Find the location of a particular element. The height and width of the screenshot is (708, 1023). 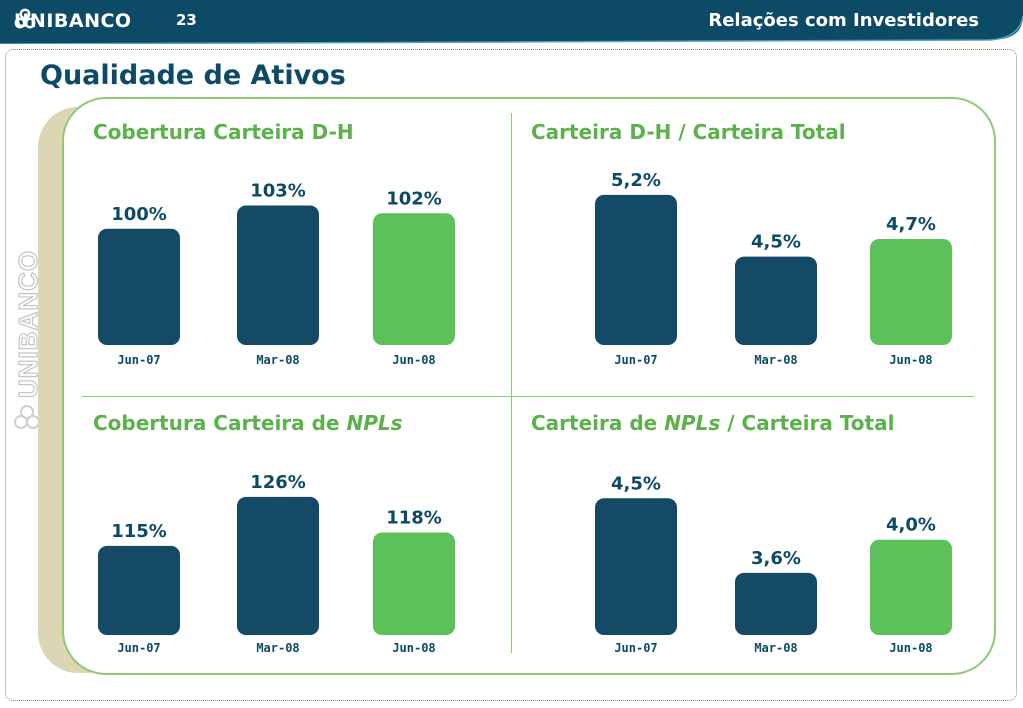

bar-value-label: 100% is located at coordinates (139, 214).